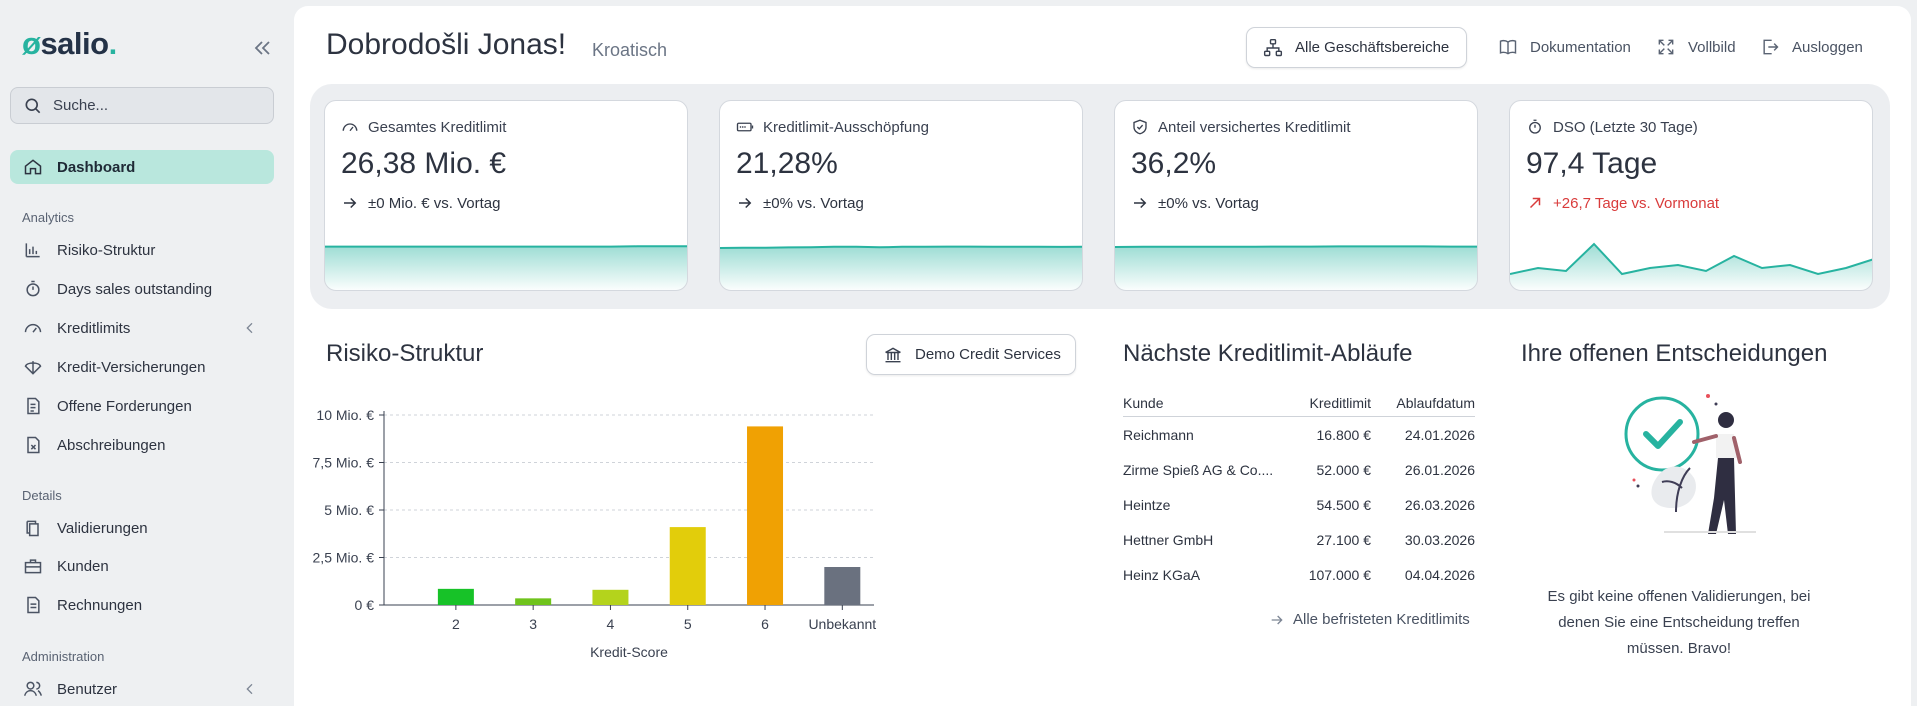  What do you see at coordinates (787, 163) in the screenshot?
I see `kpi-value: 21,28%` at bounding box center [787, 163].